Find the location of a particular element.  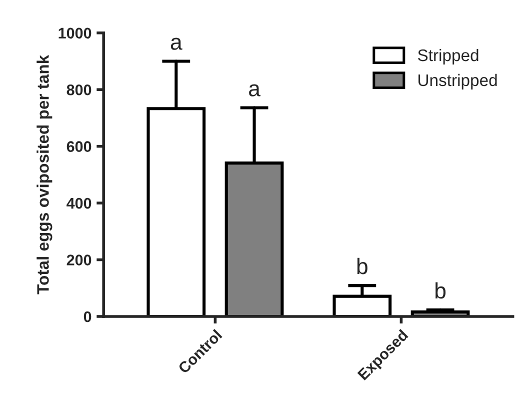

y-tick-label: 600 is located at coordinates (79, 146).